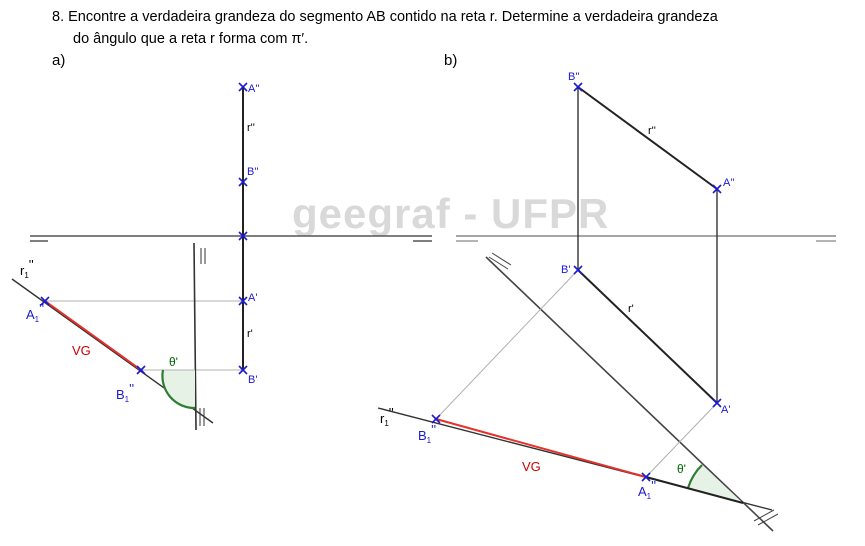 Image resolution: width=865 pixels, height=546 pixels. What do you see at coordinates (243, 236) in the screenshot?
I see `point-ground-a` at bounding box center [243, 236].